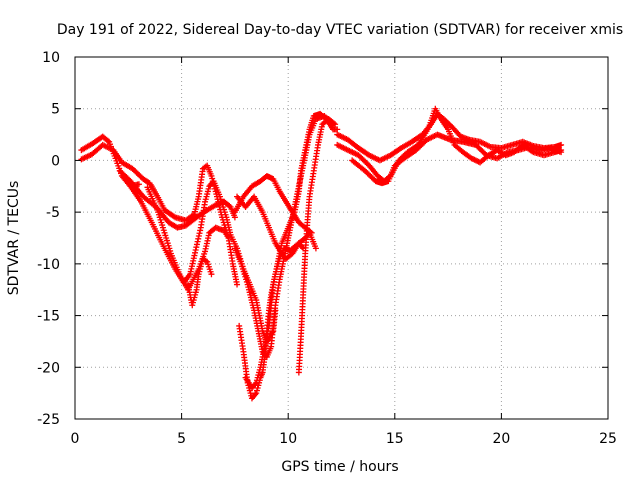 Image resolution: width=640 pixels, height=480 pixels. Describe the element at coordinates (395, 439) in the screenshot. I see `x-tick-label: 15` at that location.